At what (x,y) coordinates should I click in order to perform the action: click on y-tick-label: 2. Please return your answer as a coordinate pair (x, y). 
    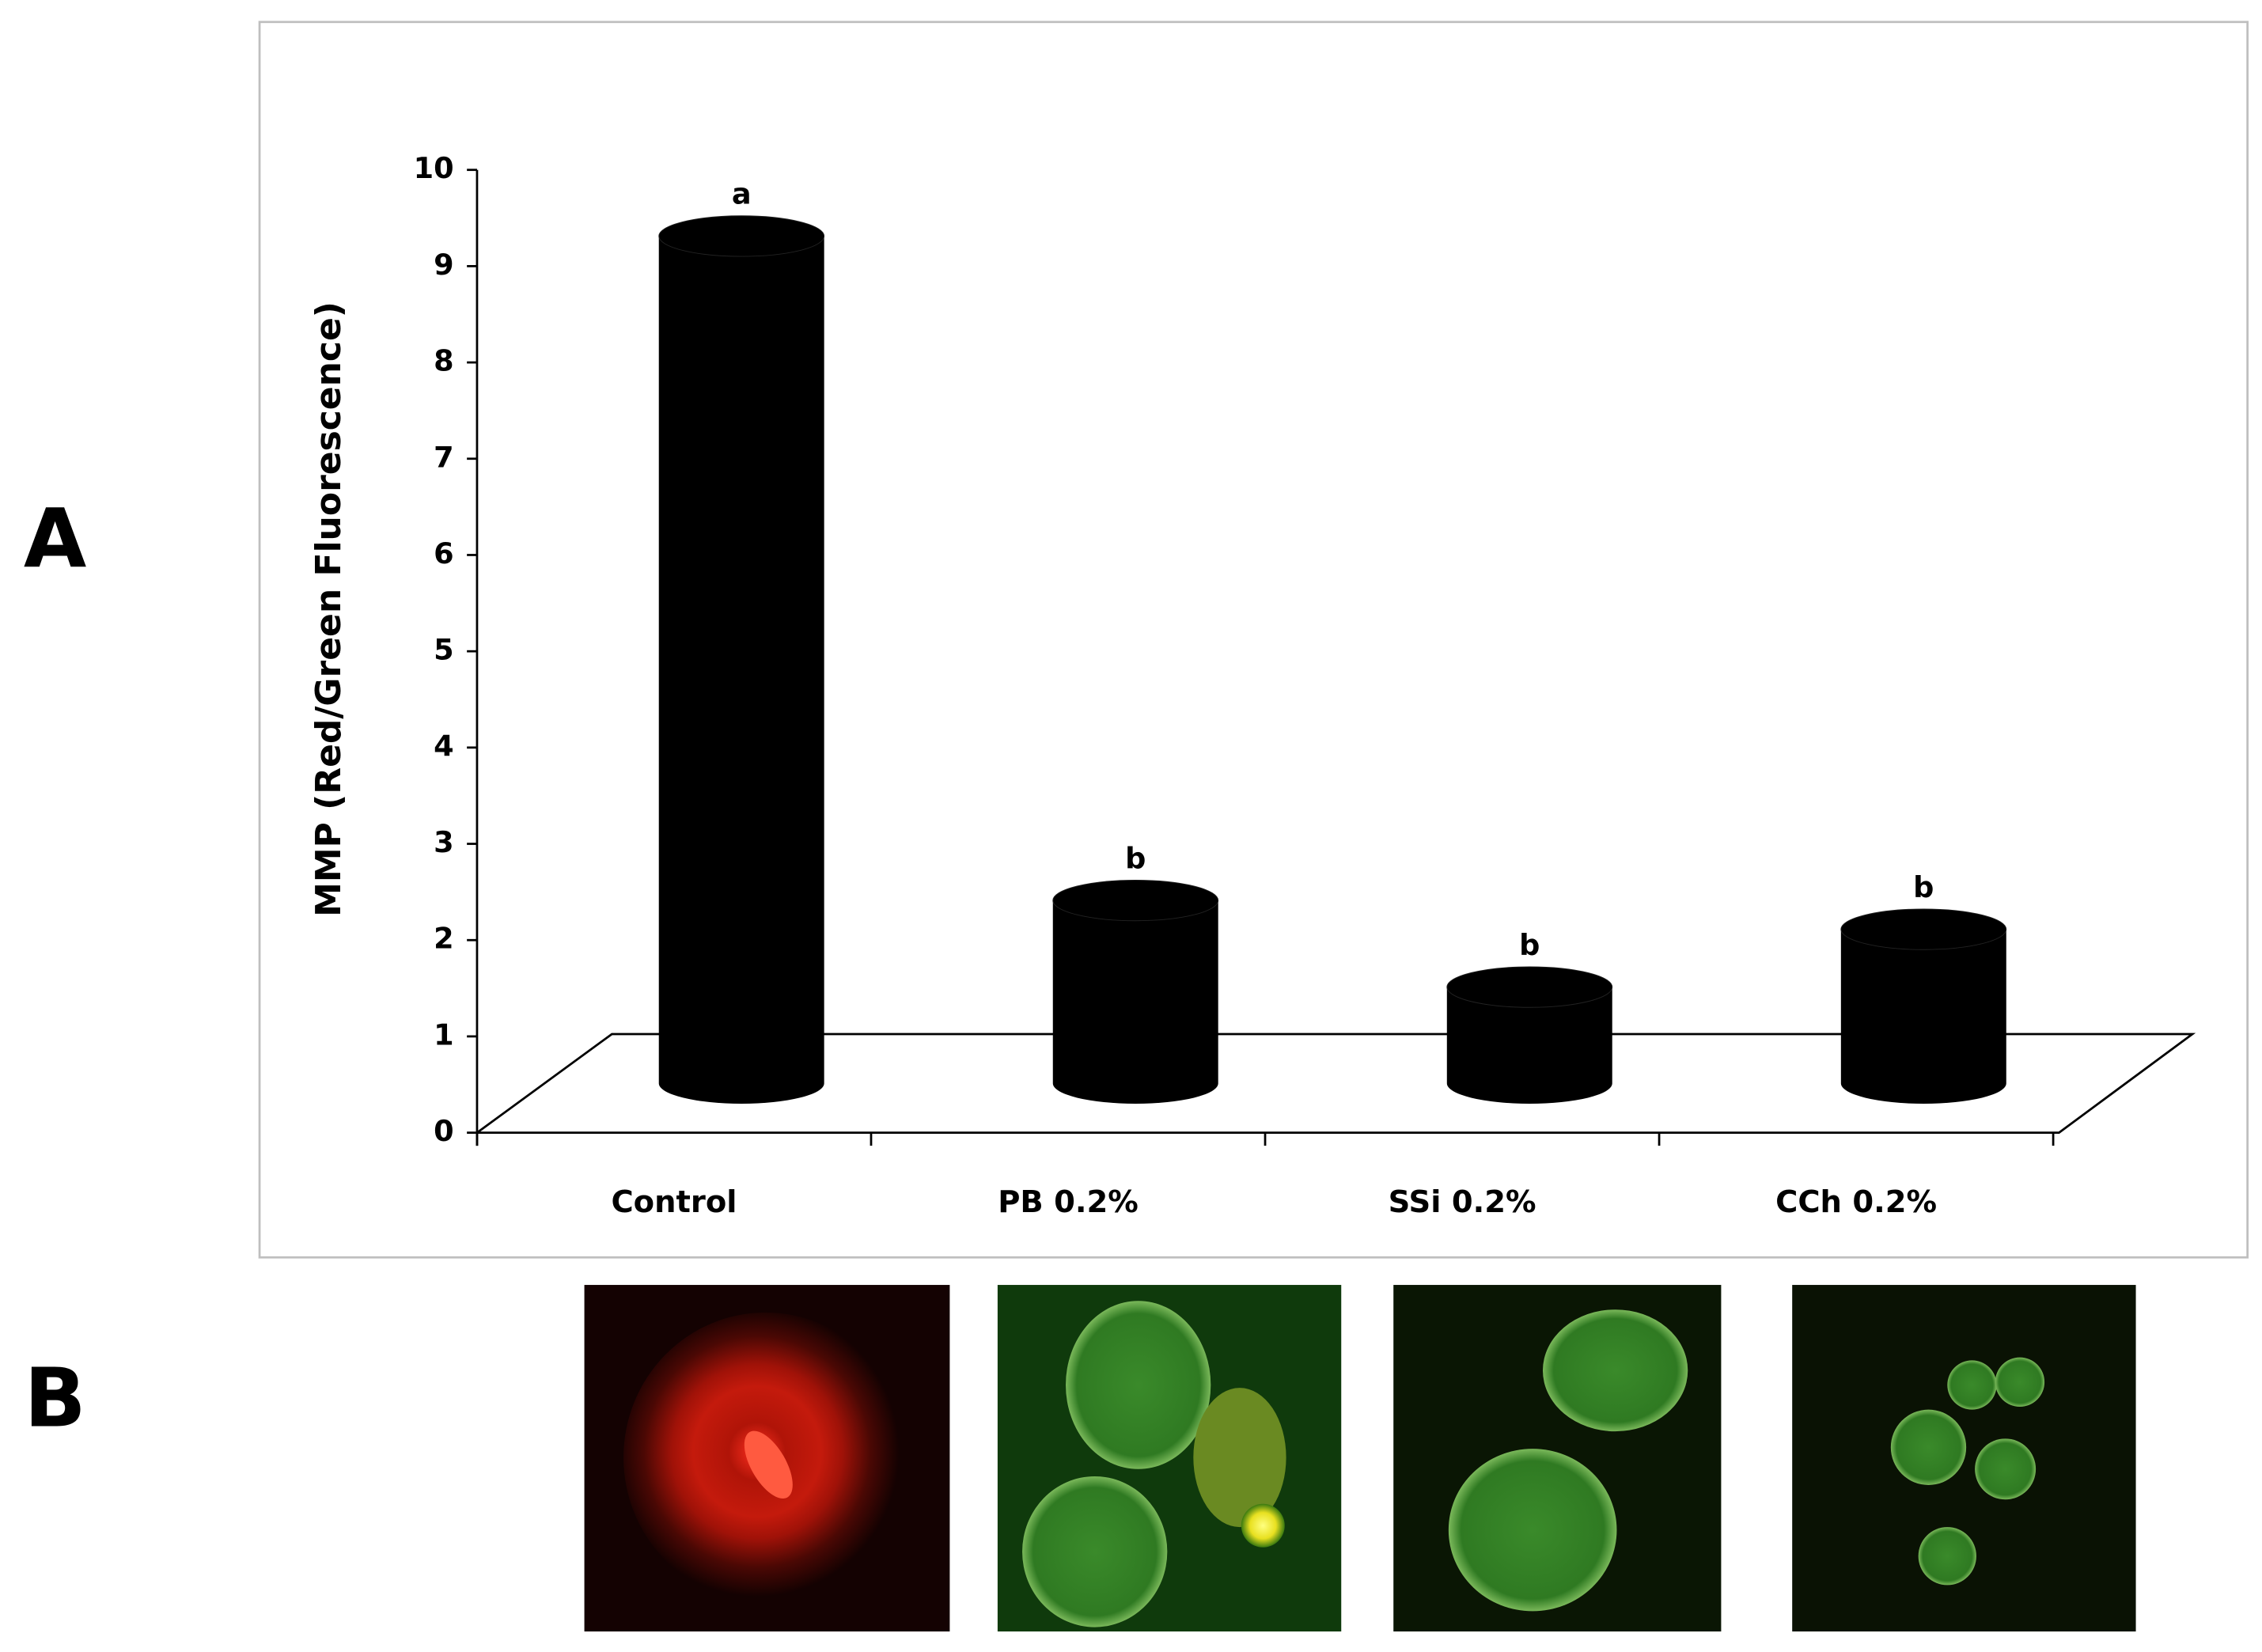
    Looking at the image, I should click on (444, 939).